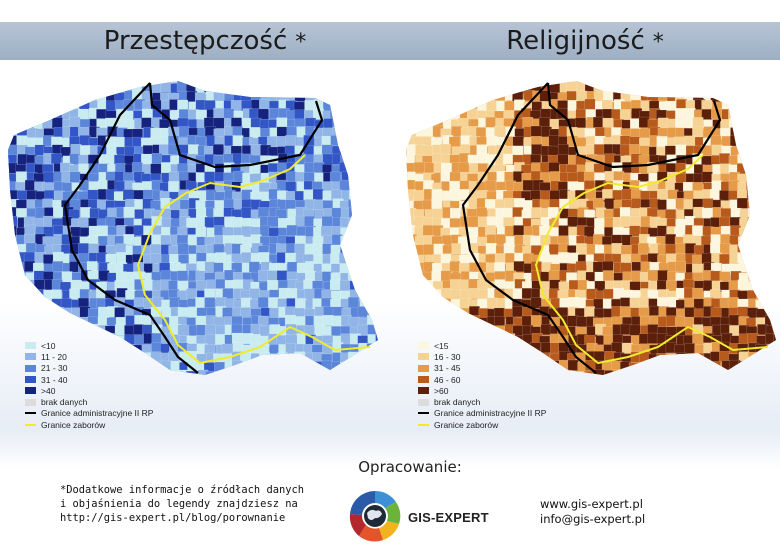 The width and height of the screenshot is (780, 551). I want to click on legend-item: >60, so click(482, 390).